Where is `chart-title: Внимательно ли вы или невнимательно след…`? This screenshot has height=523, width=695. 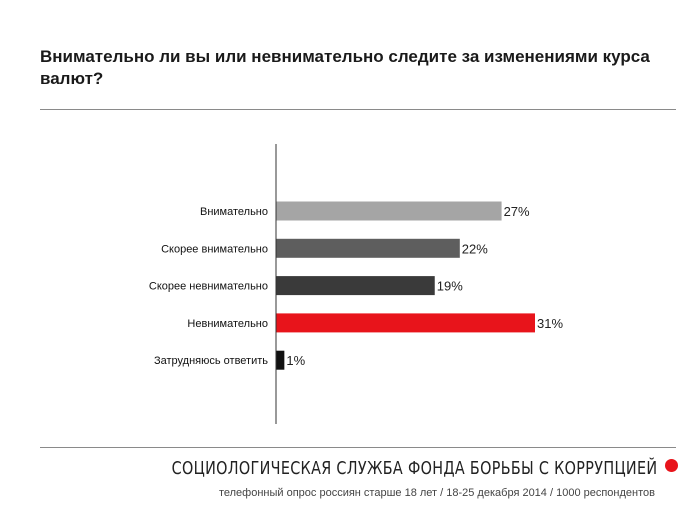 chart-title: Внимательно ли вы или невнимательно след… is located at coordinates (345, 67).